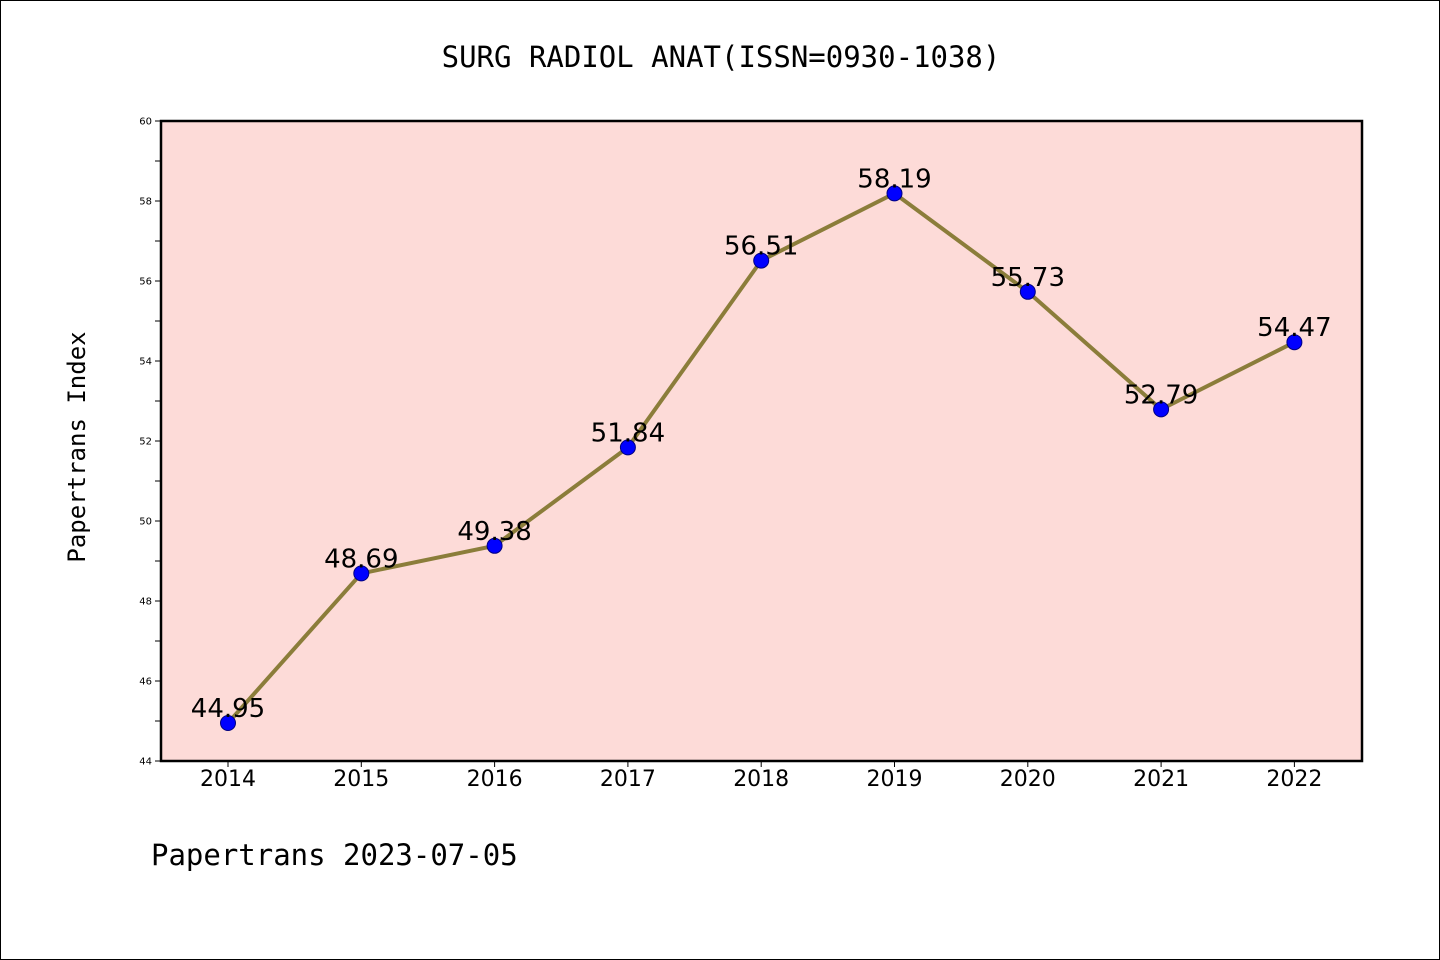  Describe the element at coordinates (361, 559) in the screenshot. I see `data-label: 48.69` at that location.